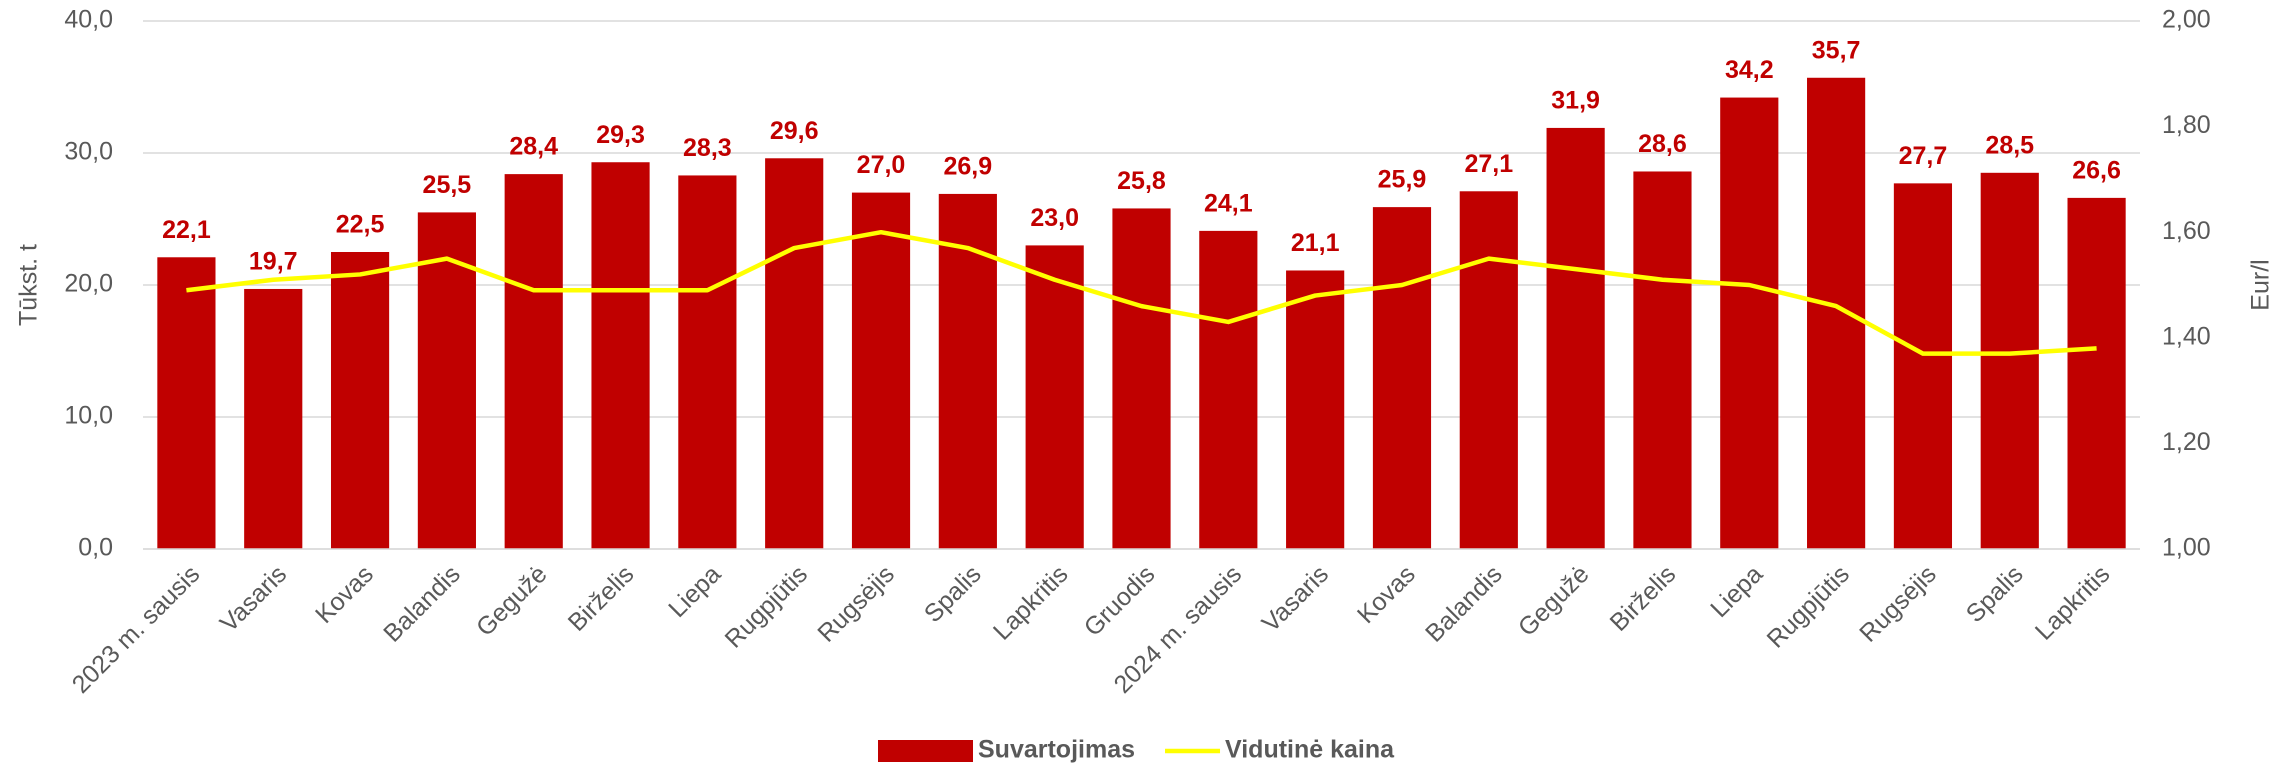 This screenshot has height=774, width=2295. Describe the element at coordinates (707, 148) in the screenshot. I see `data-label: 28,3` at that location.